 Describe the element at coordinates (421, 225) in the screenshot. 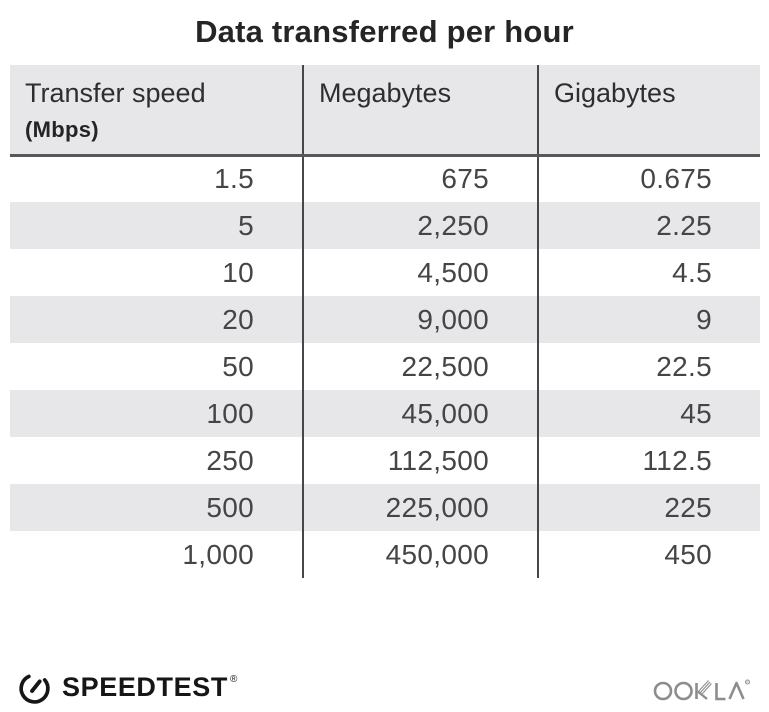

I see `table-cell: 2,250` at that location.